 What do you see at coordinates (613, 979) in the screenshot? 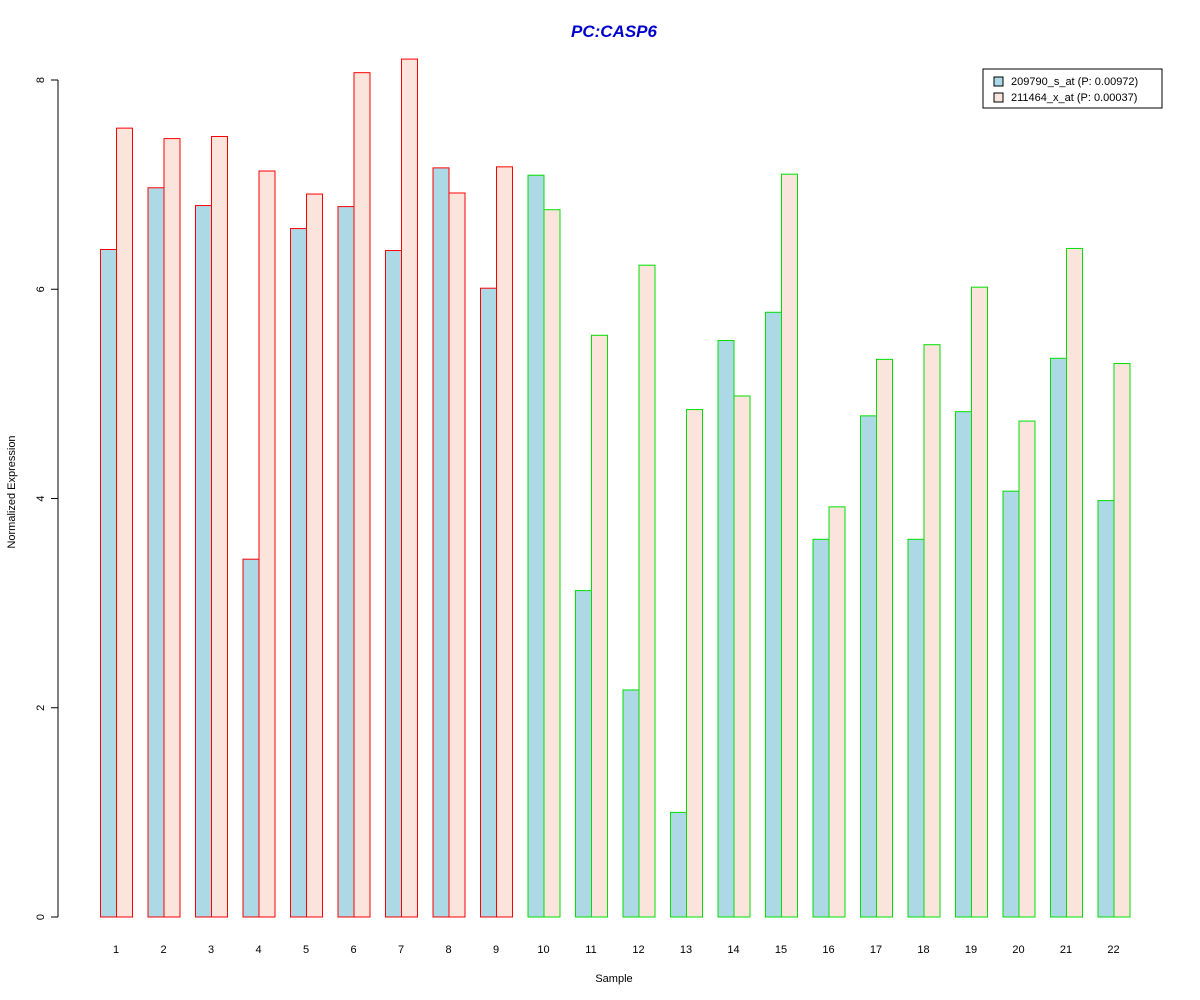
I see `x-axis-label: Sample` at bounding box center [613, 979].